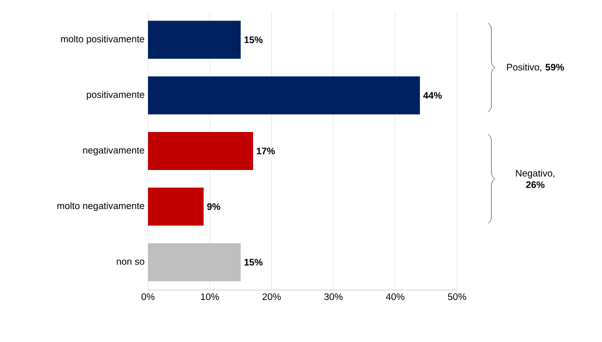 The width and height of the screenshot is (602, 342). What do you see at coordinates (148, 296) in the screenshot?
I see `x-tick-label: 0%` at bounding box center [148, 296].